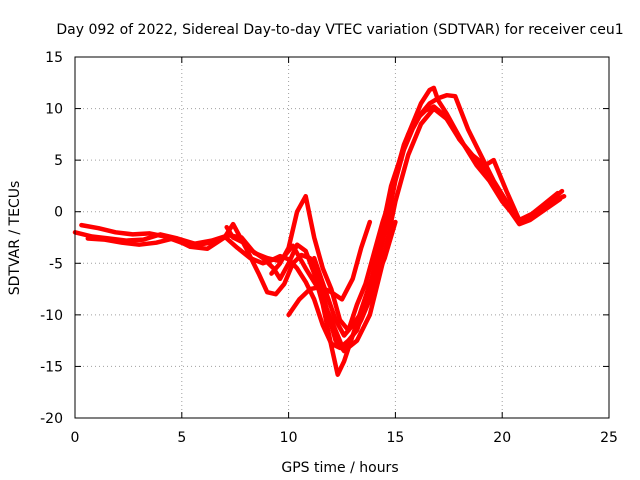 The image size is (640, 480). Describe the element at coordinates (51, 316) in the screenshot. I see `y-tick-label: -10` at that location.